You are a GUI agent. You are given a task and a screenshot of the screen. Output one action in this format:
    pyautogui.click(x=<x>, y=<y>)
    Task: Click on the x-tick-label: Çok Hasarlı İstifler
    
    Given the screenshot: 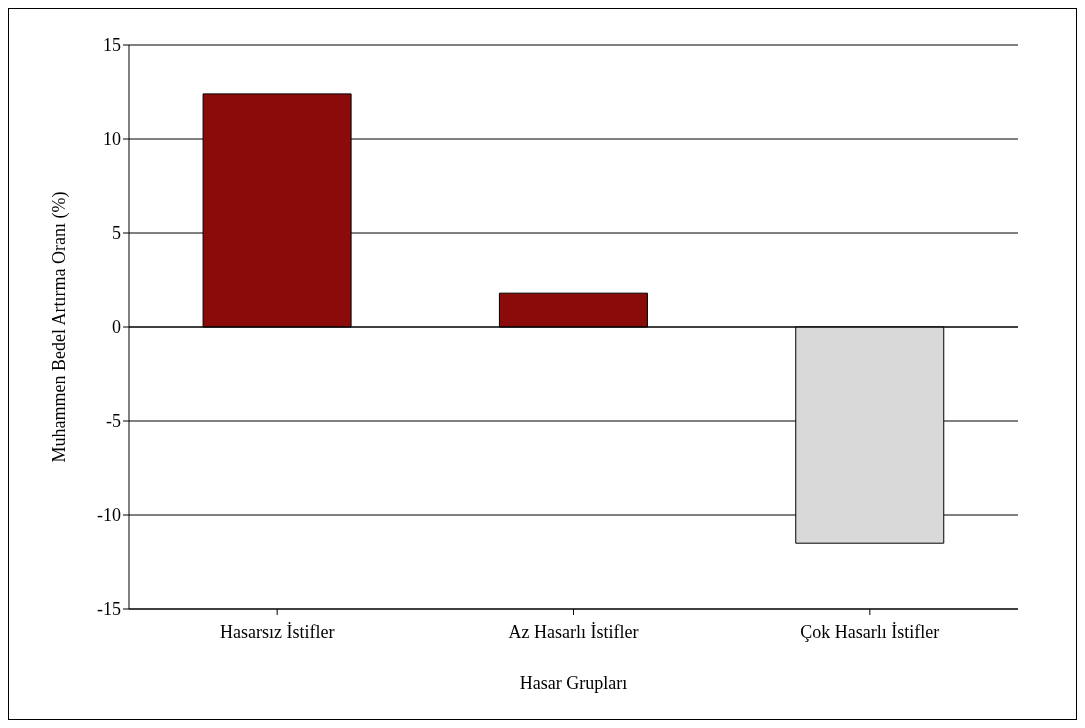 What is the action you would take?
    pyautogui.click(x=870, y=631)
    